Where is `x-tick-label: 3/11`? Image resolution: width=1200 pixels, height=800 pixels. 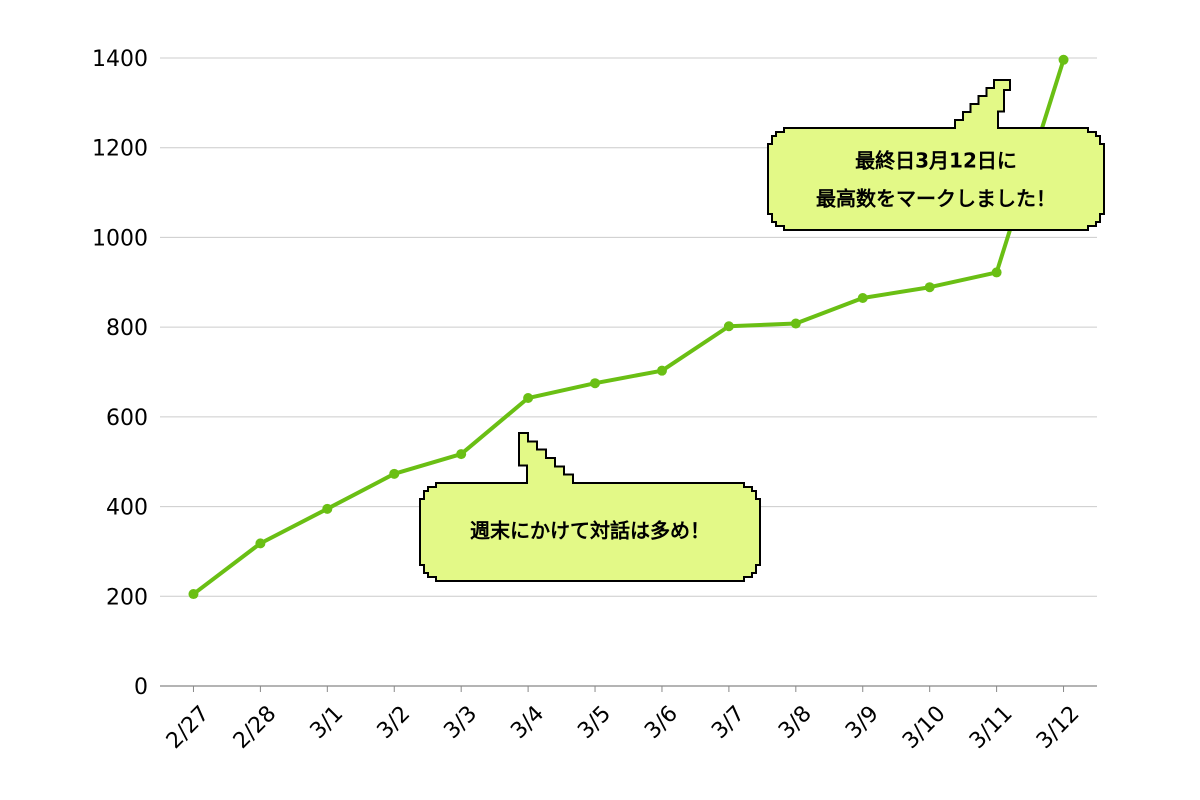
x-tick-label: 3/11 is located at coordinates (991, 727).